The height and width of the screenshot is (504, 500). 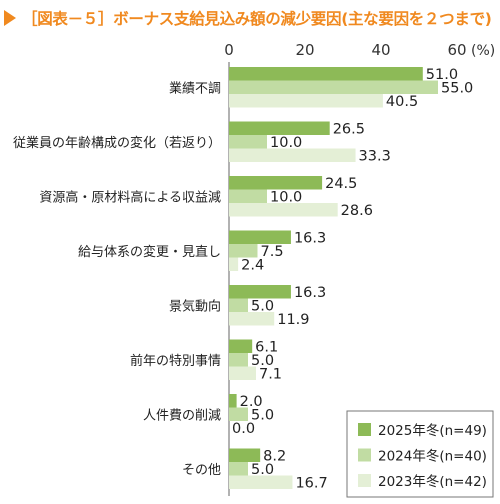 What do you see at coordinates (243, 429) in the screenshot?
I see `data-label: 0.0` at bounding box center [243, 429].